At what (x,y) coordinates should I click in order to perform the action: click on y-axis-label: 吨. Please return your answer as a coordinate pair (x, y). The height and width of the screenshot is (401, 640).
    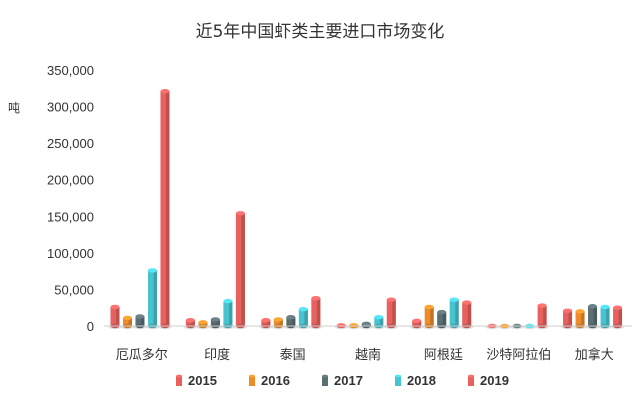
    Looking at the image, I should click on (14, 108).